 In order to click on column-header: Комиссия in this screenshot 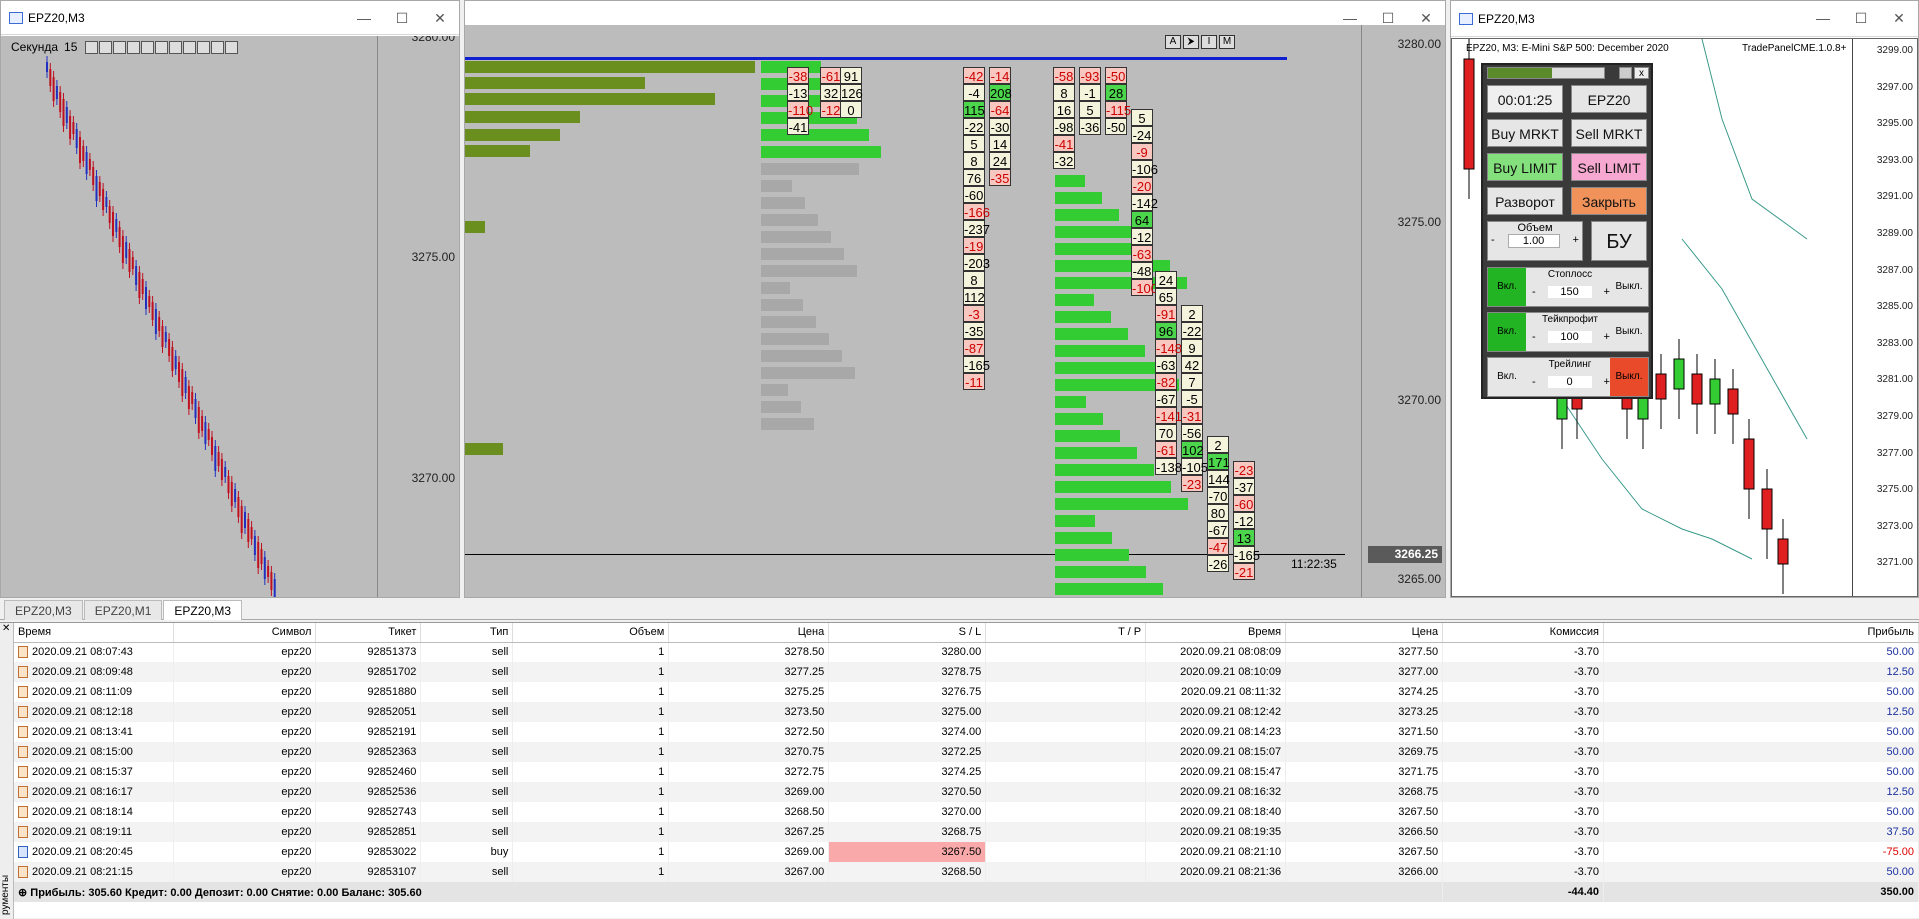, I will do `click(1523, 633)`.